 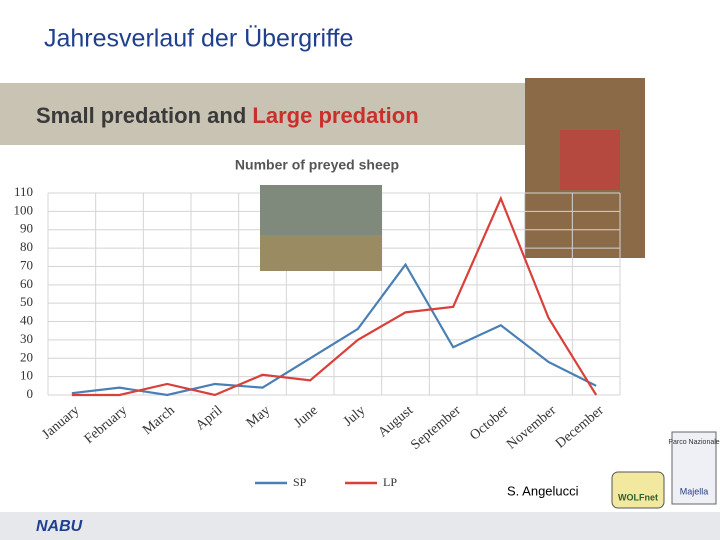 I want to click on y-tick-label: 90, so click(x=26, y=228).